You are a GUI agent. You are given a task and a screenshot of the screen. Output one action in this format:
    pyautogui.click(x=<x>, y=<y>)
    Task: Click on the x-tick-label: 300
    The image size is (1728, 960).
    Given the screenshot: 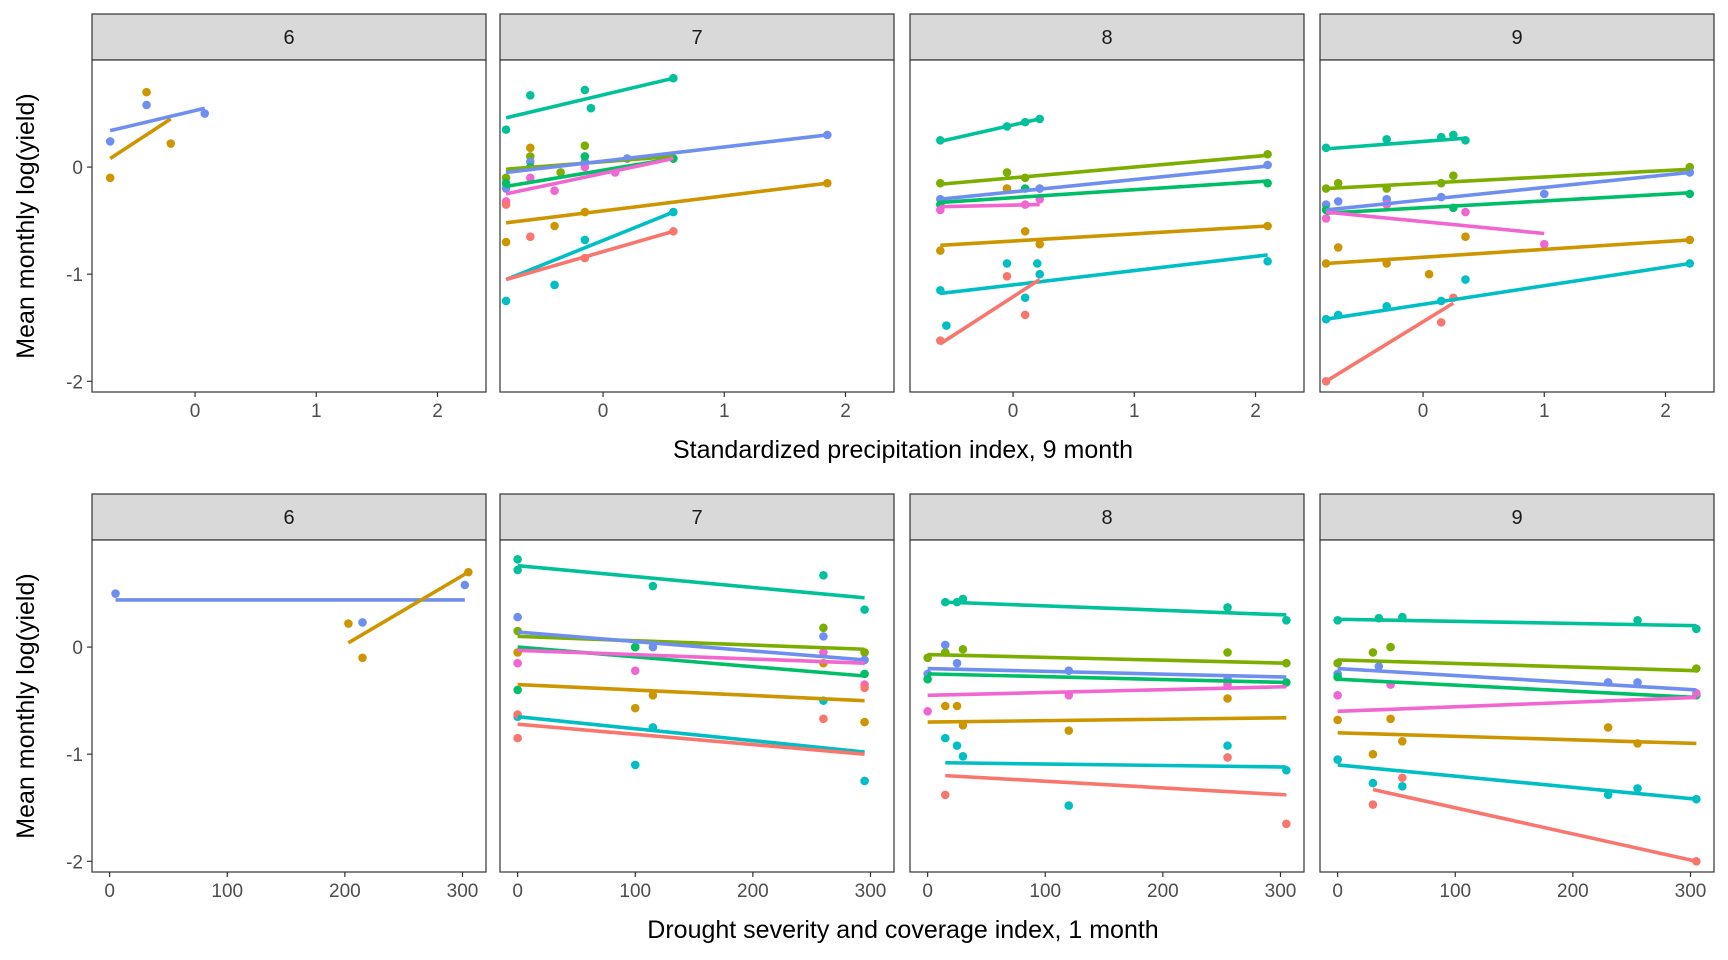 What is the action you would take?
    pyautogui.click(x=463, y=891)
    